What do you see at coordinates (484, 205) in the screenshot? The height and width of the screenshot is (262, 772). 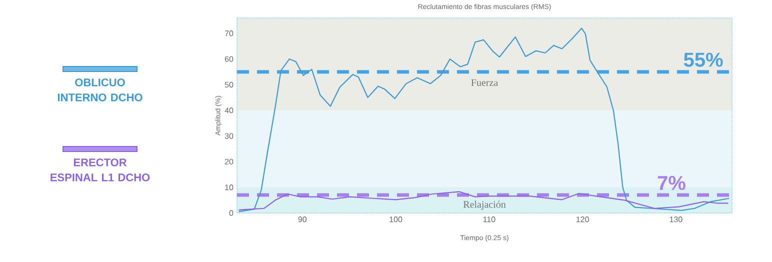 I see `band-label: Relajación` at bounding box center [484, 205].